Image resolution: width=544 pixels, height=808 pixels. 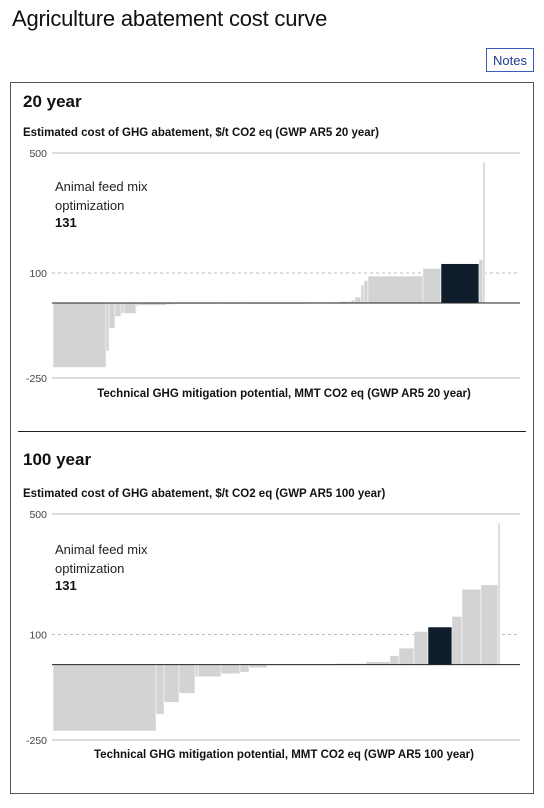 I want to click on panel-title-100-year: 100 year, so click(x=57, y=459).